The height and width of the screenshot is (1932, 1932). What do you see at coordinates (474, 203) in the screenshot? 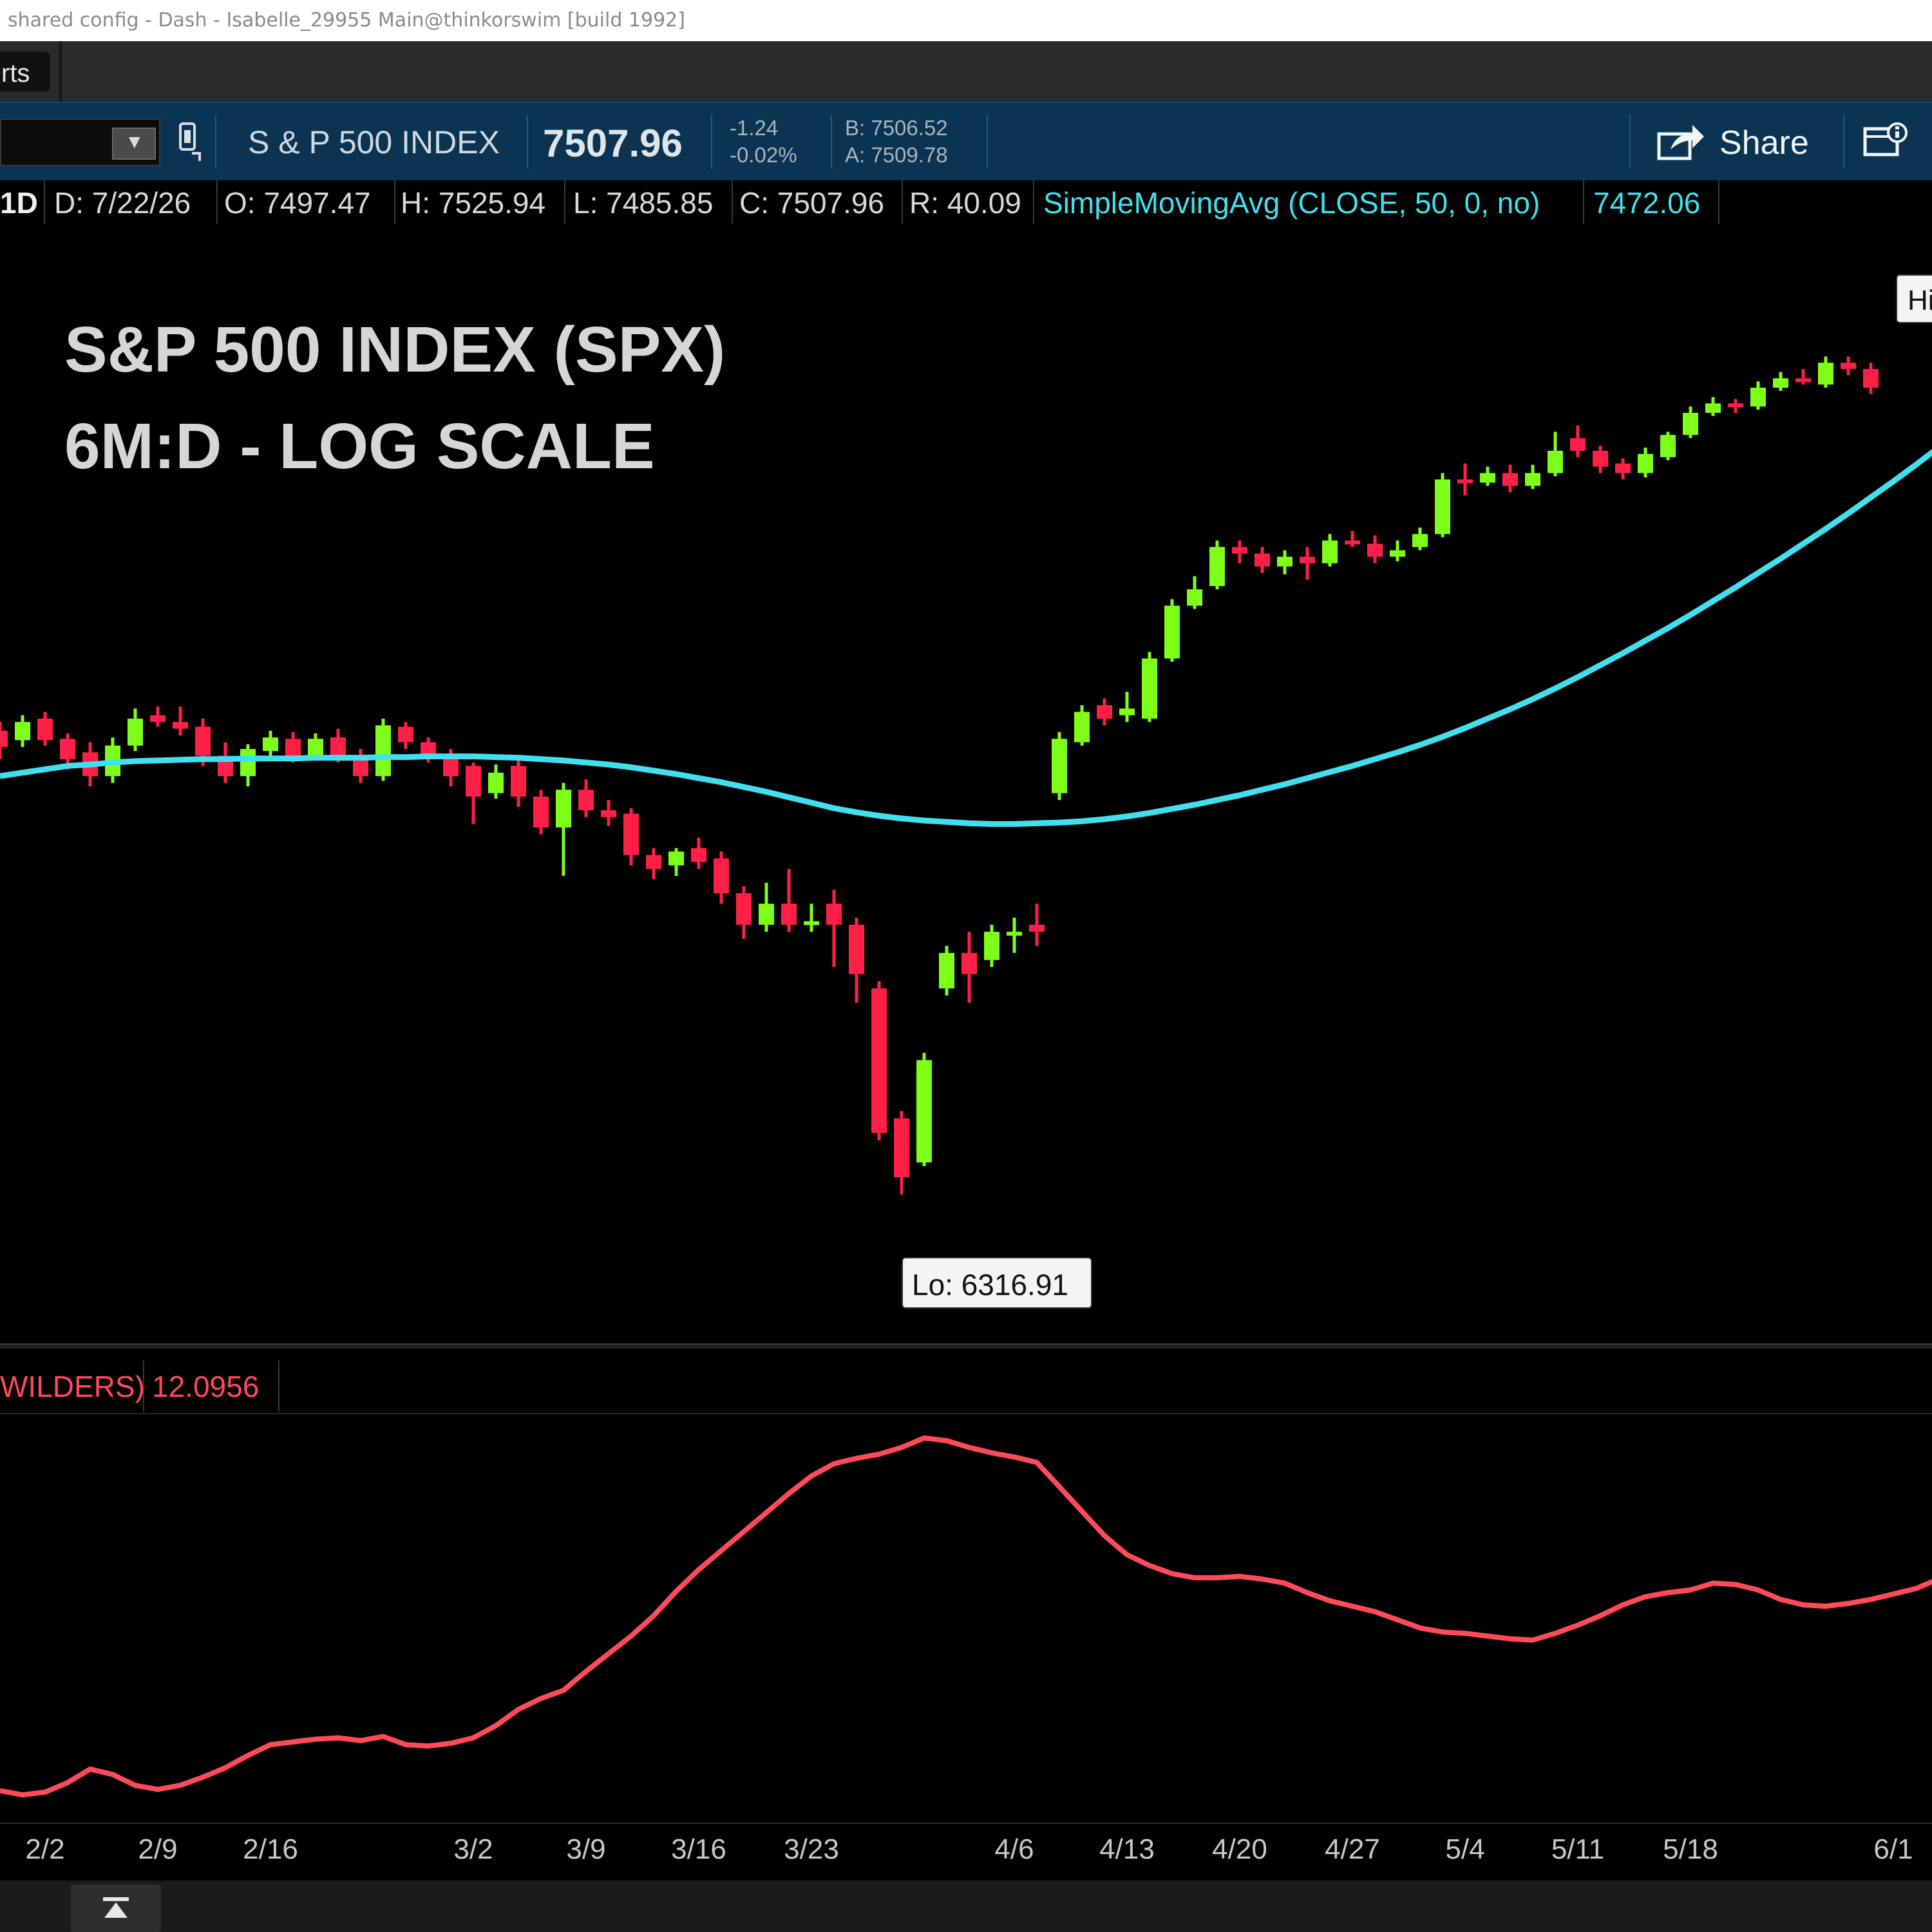
I see `high-readout: H: 7525.94` at bounding box center [474, 203].